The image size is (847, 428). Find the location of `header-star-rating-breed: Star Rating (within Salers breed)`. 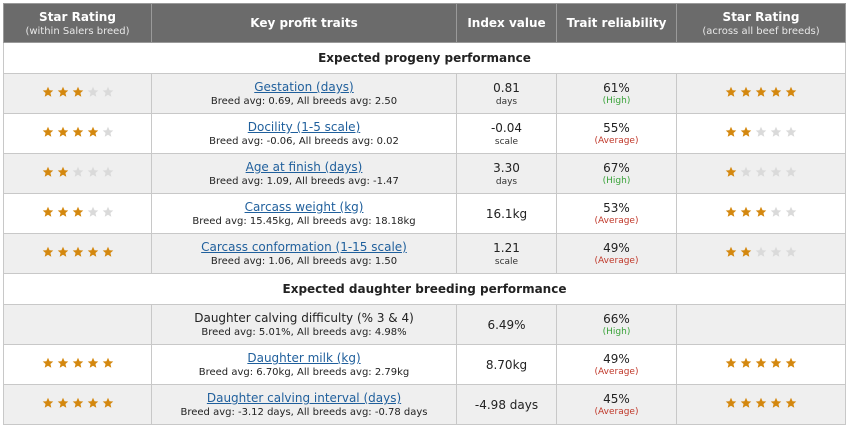

header-star-rating-breed: Star Rating (within Salers breed) is located at coordinates (77, 23).